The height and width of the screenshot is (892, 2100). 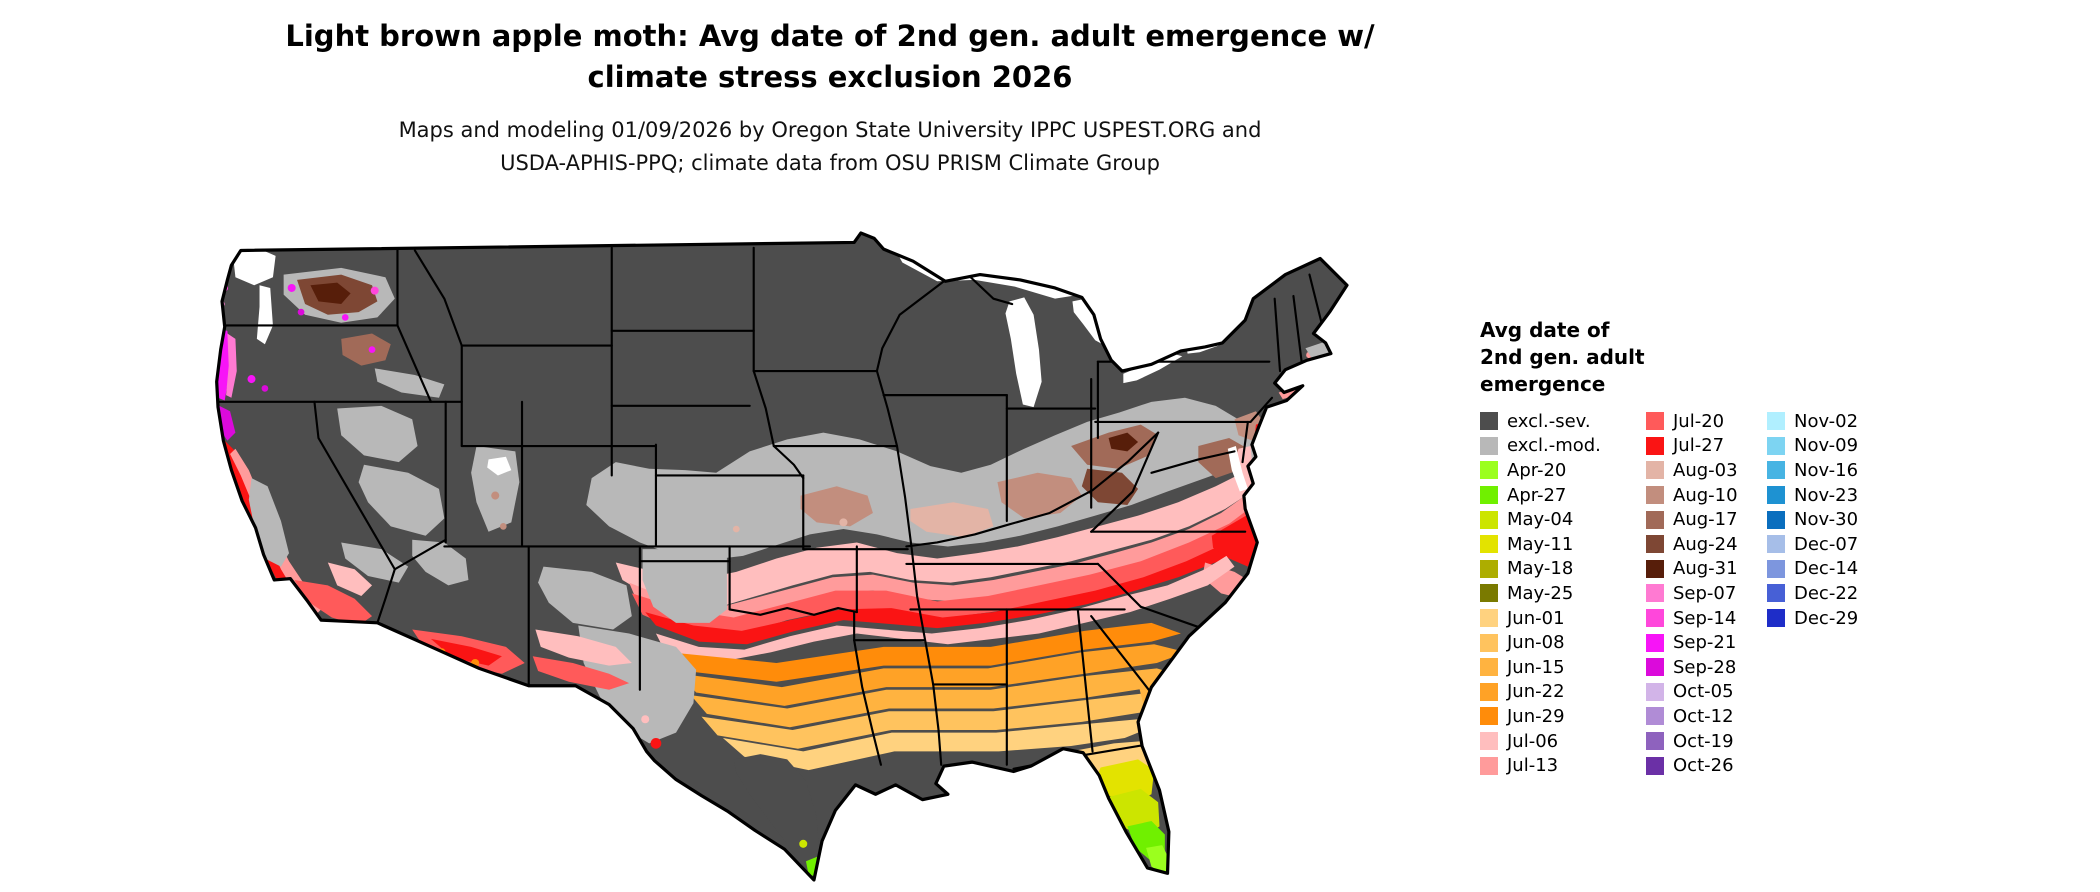 What do you see at coordinates (350, 579) in the screenshot?
I see `patch-socal-jul06` at bounding box center [350, 579].